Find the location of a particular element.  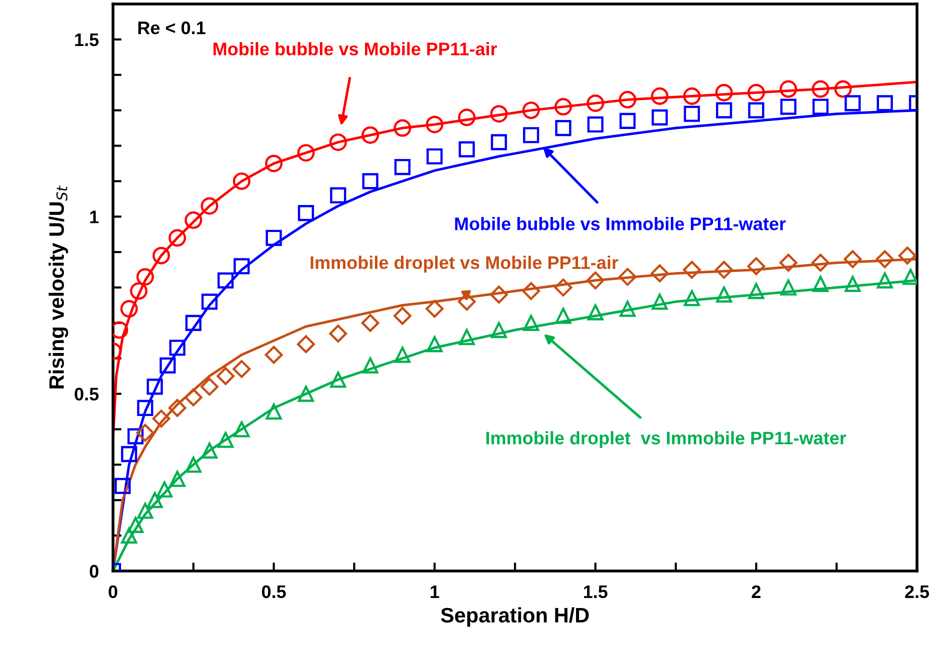

x-tick-label: 2 is located at coordinates (756, 591).